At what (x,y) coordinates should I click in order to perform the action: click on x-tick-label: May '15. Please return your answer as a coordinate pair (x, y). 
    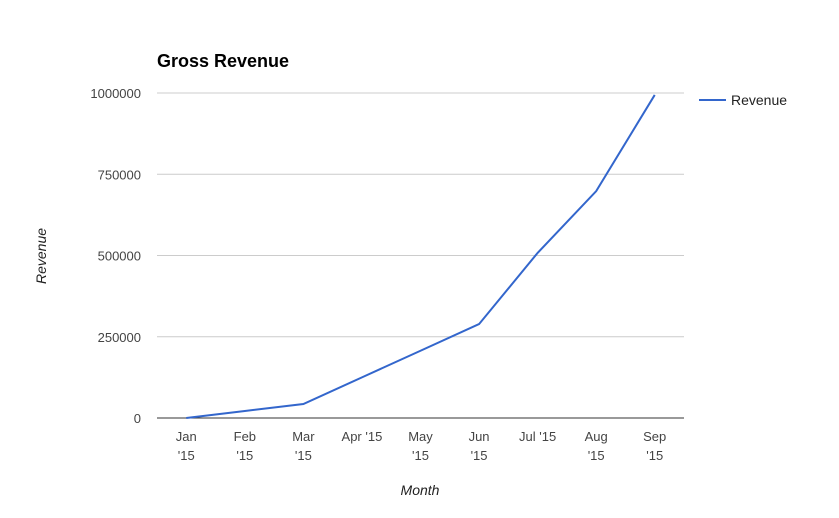
    Looking at the image, I should click on (420, 446).